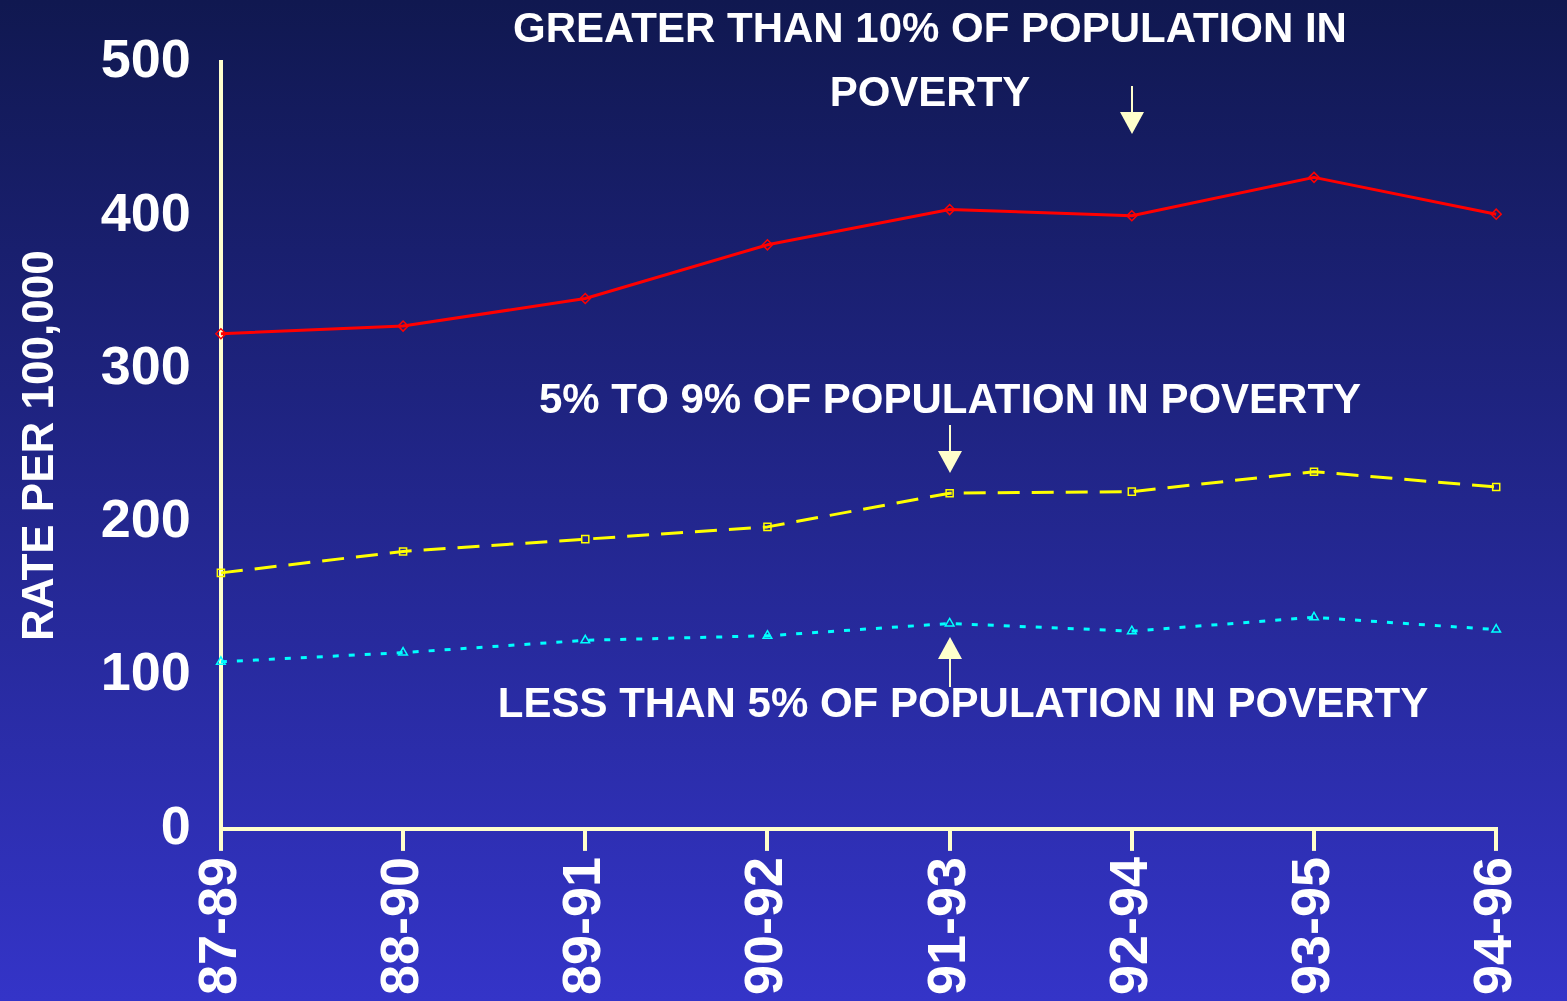 The width and height of the screenshot is (1567, 1001). Describe the element at coordinates (945, 926) in the screenshot. I see `x-tick-label: 91-93` at that location.